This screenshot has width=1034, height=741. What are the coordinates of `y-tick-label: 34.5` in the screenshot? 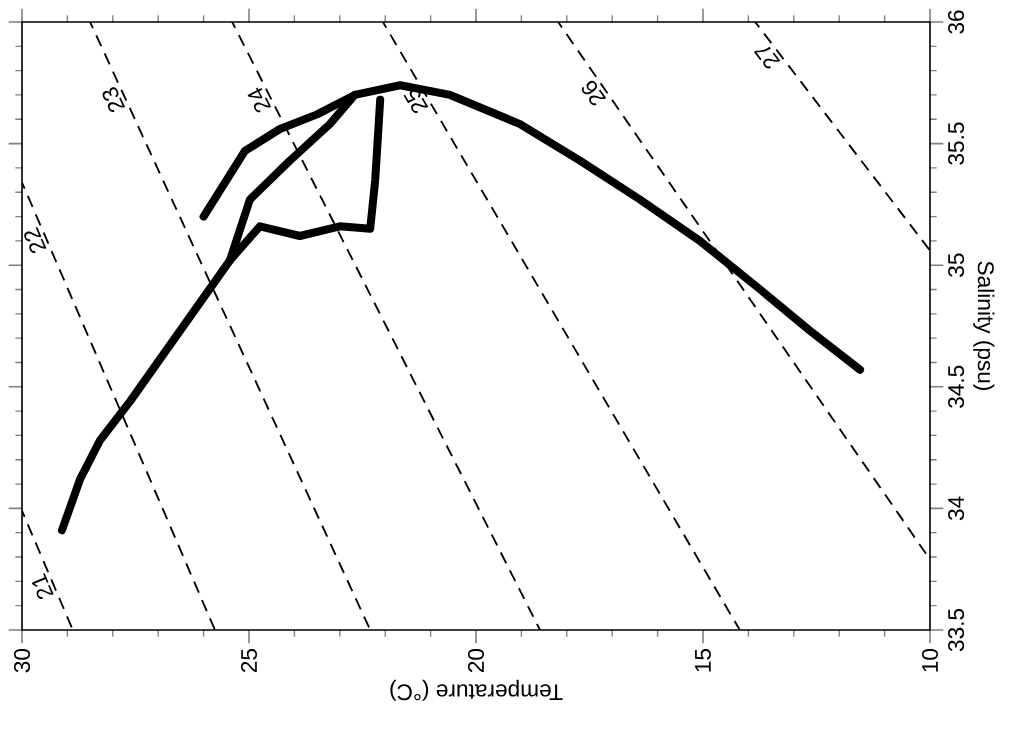 It's located at (956, 386).